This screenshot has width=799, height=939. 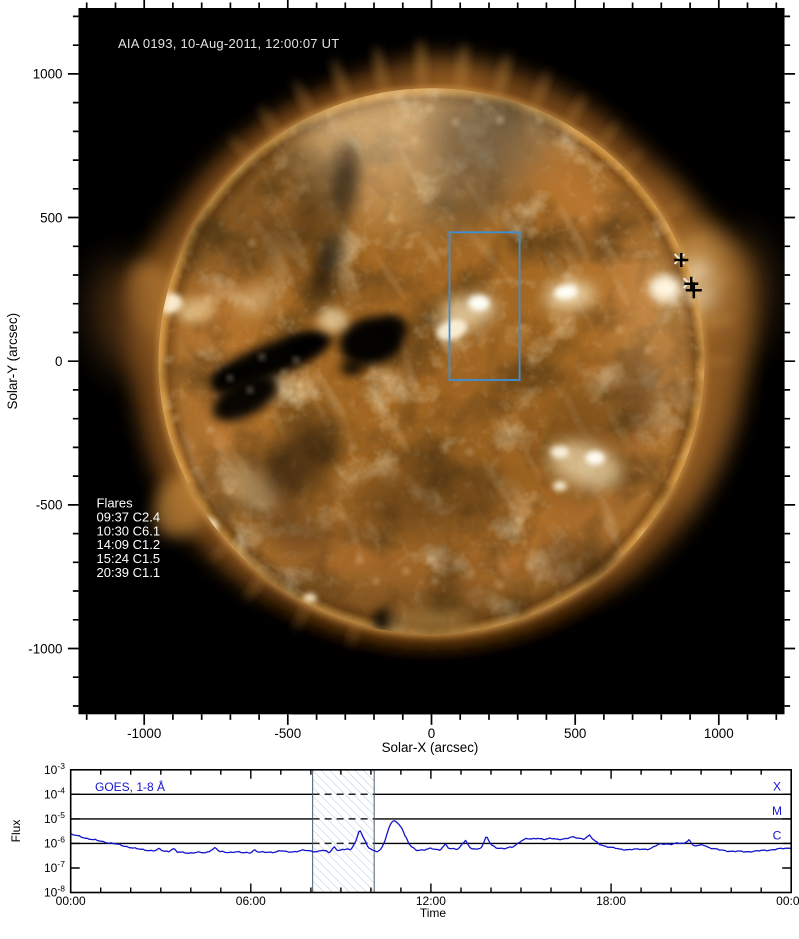 I want to click on svg-text: 20:39 C1.1, so click(x=129, y=572).